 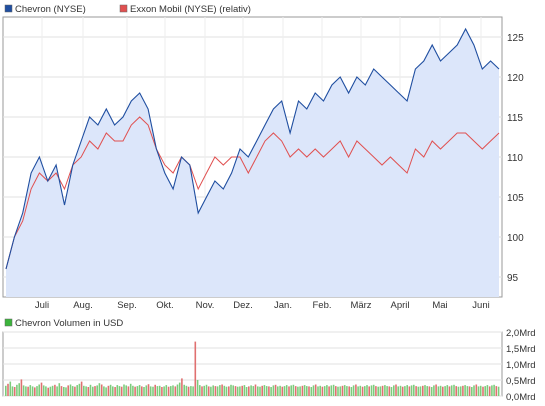 What do you see at coordinates (513, 278) in the screenshot?
I see `price-y-tick-label: 95` at bounding box center [513, 278].